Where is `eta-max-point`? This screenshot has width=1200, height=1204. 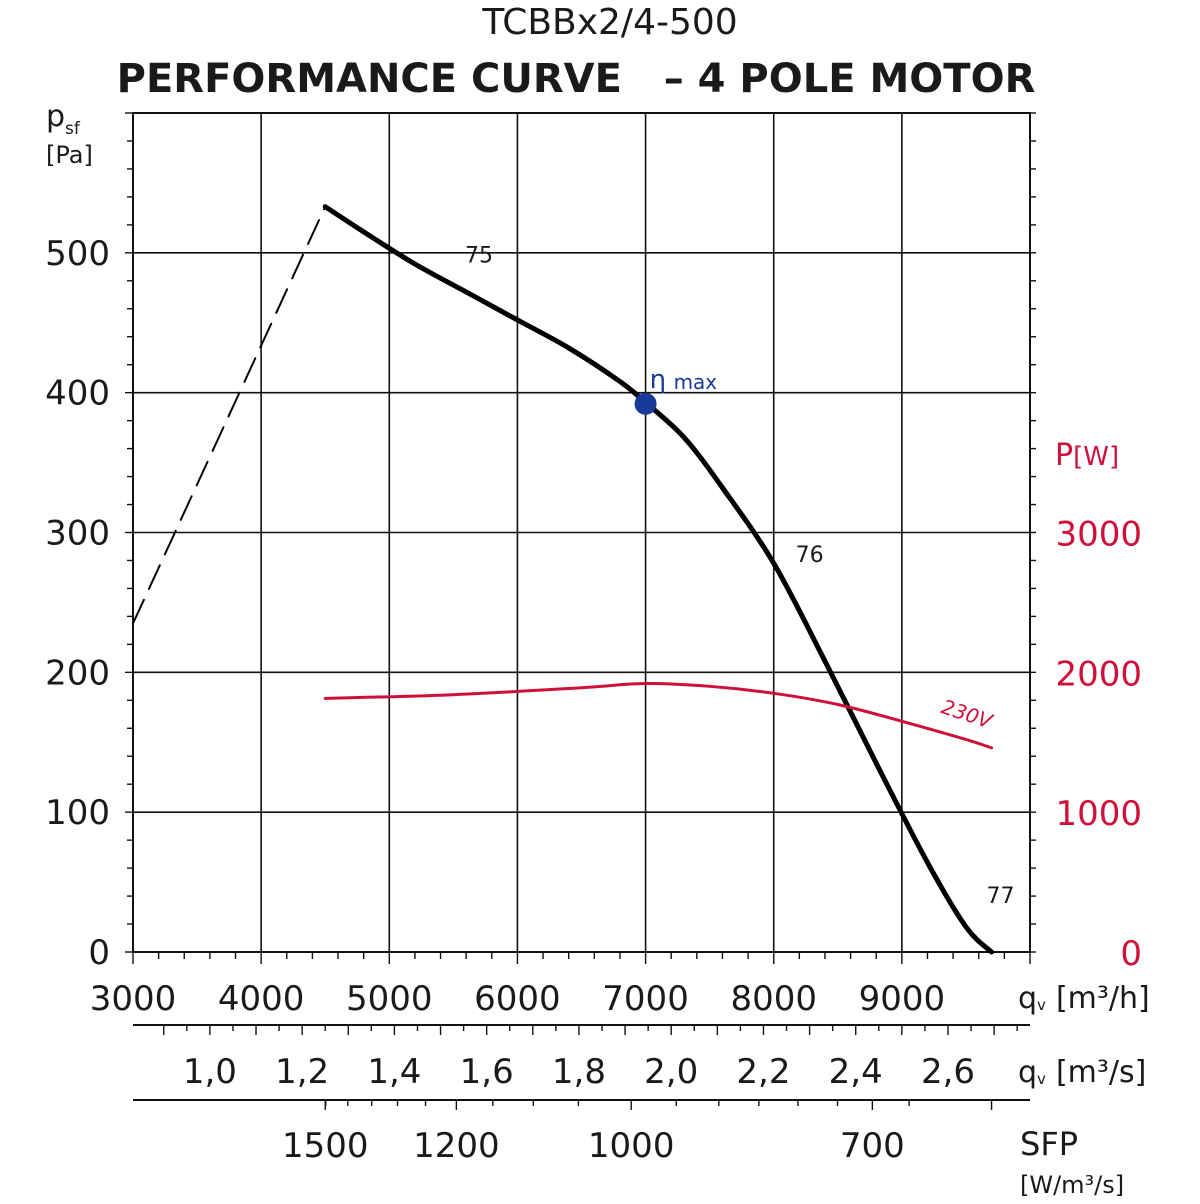 eta-max-point is located at coordinates (645, 403).